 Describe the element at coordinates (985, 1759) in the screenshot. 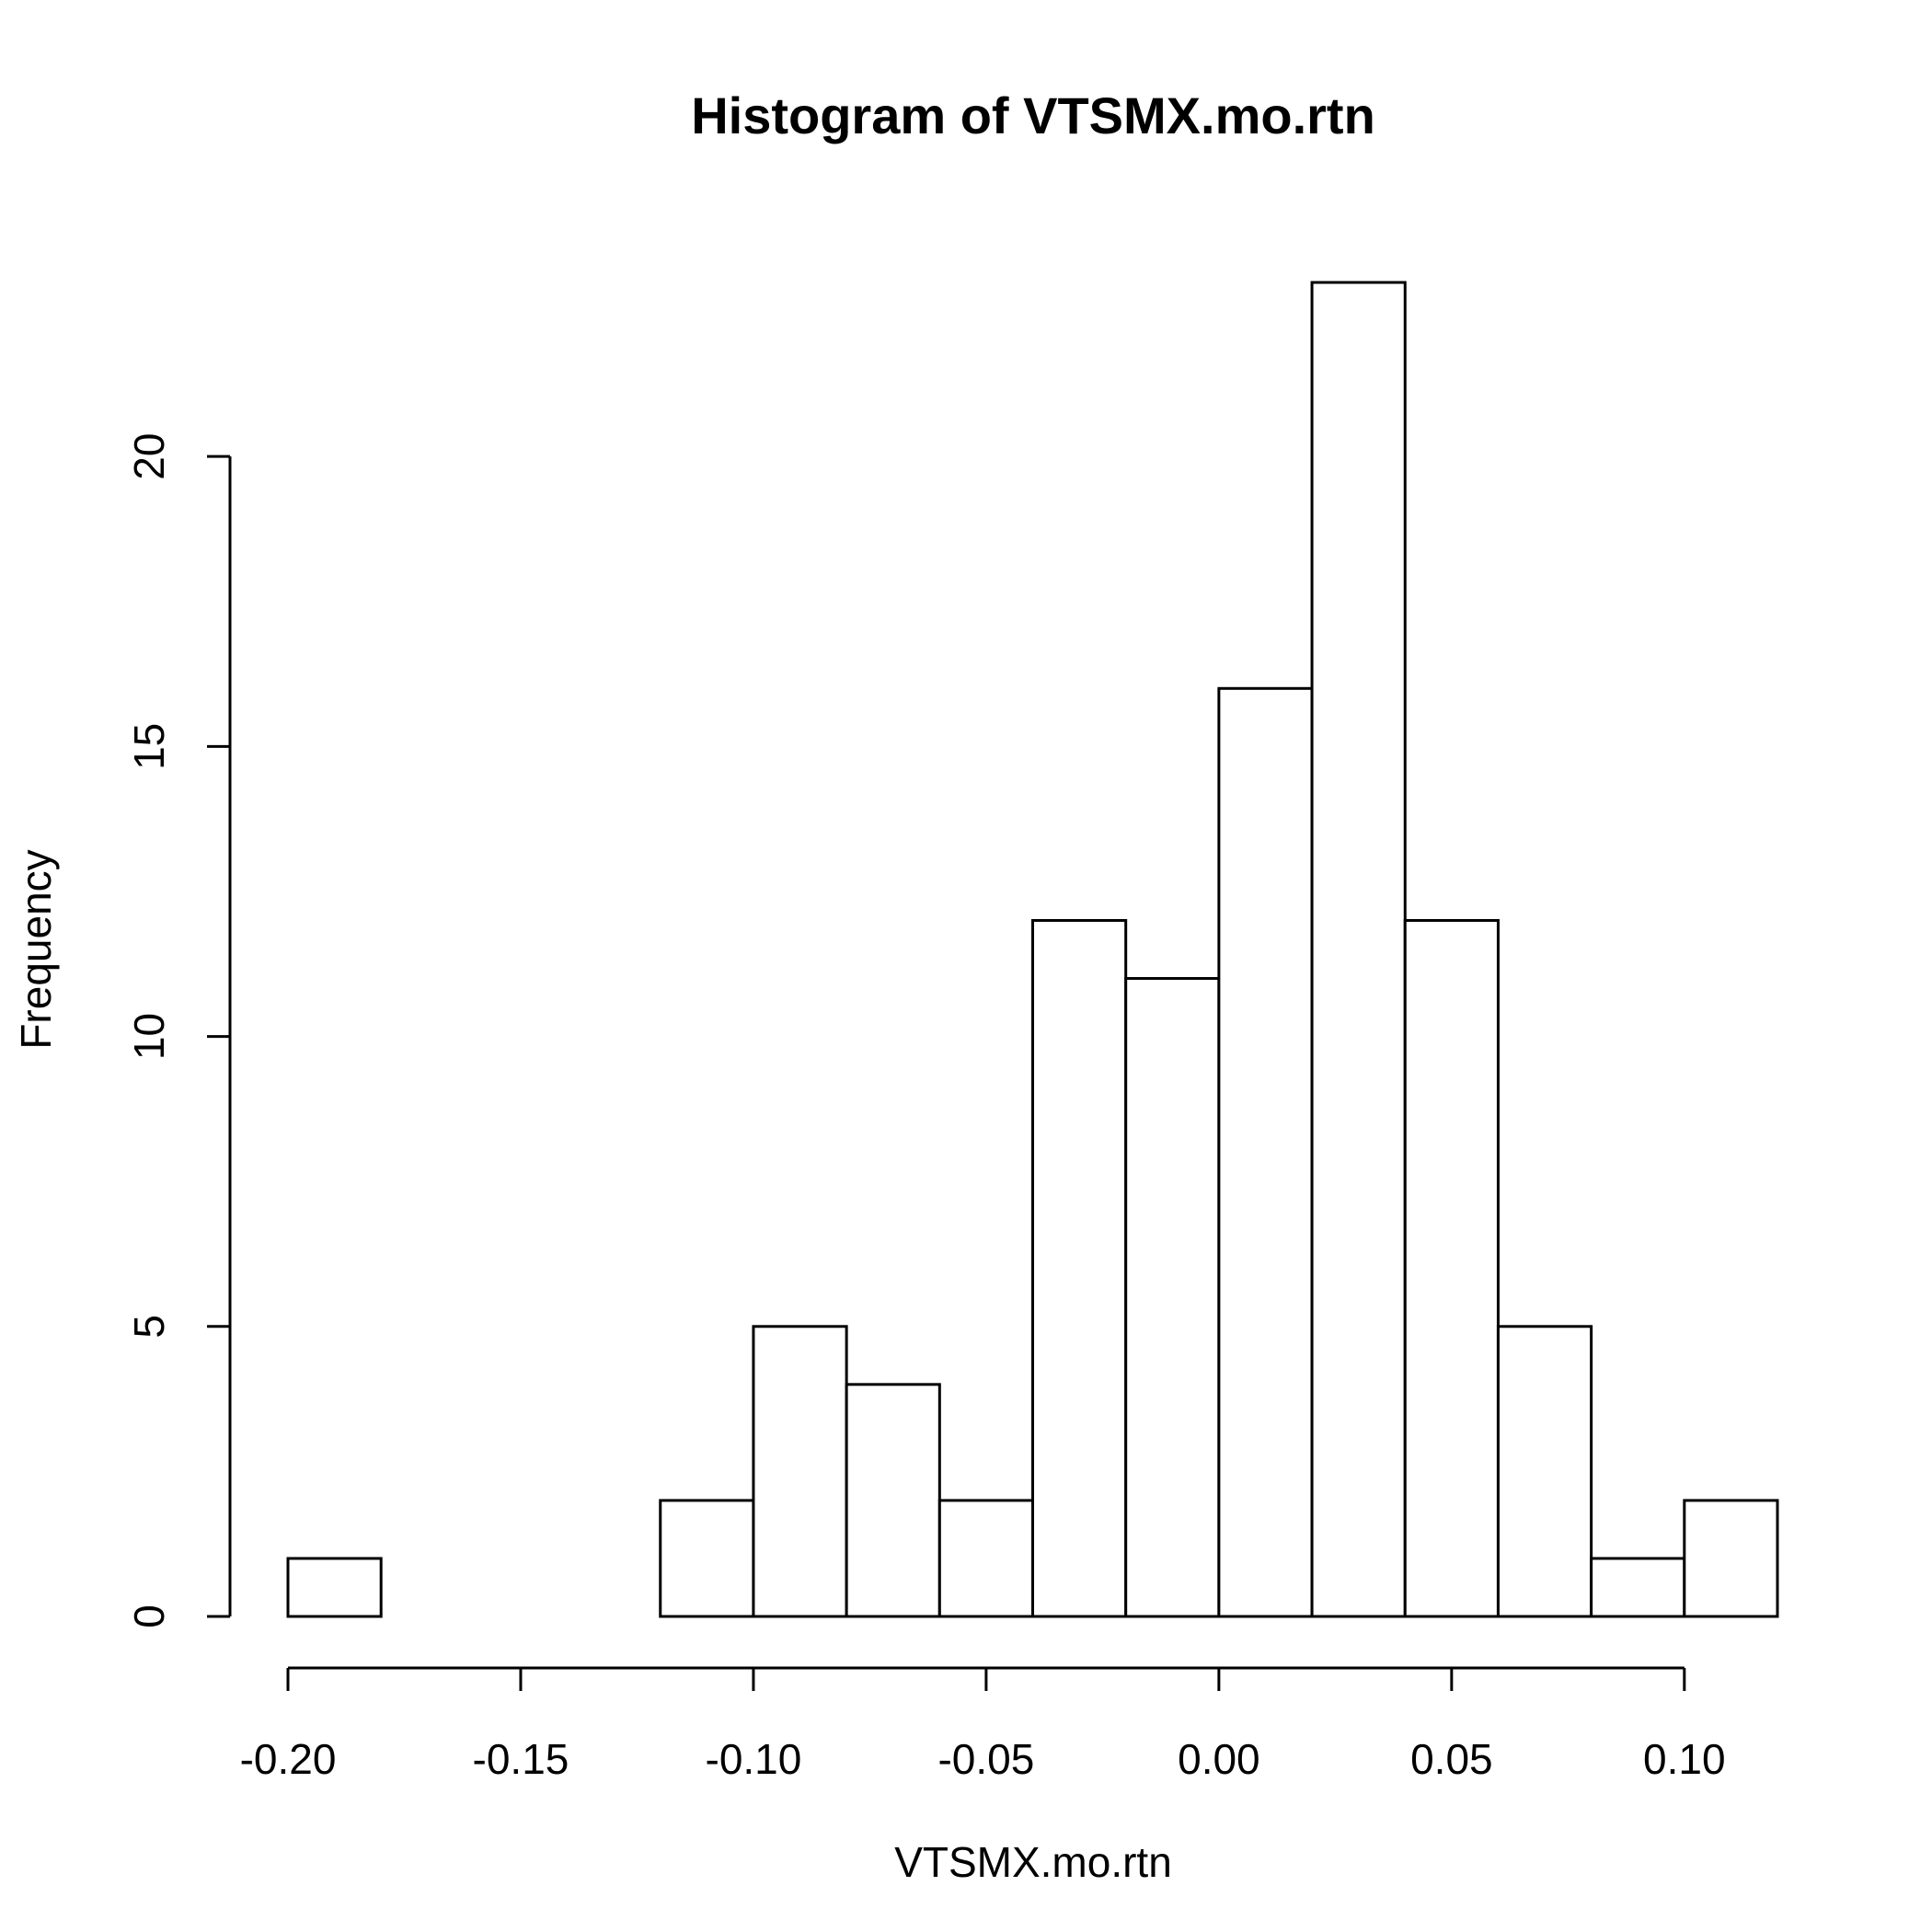

I see `x-tick-label: -0.05` at that location.